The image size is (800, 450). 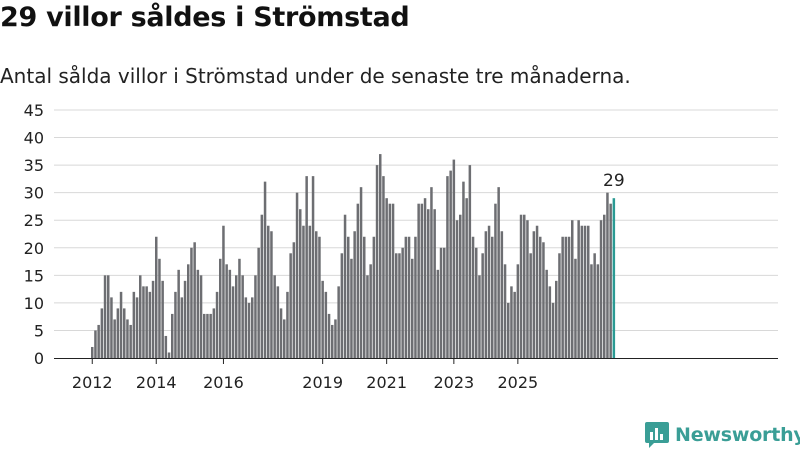 What do you see at coordinates (34, 303) in the screenshot?
I see `y-tick-label: 10` at bounding box center [34, 303].